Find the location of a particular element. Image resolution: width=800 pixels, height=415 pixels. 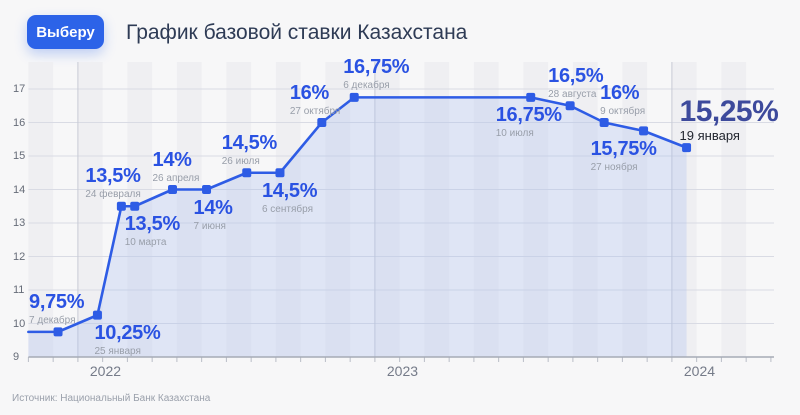

point-label: 16,5% 28 августа is located at coordinates (576, 82).